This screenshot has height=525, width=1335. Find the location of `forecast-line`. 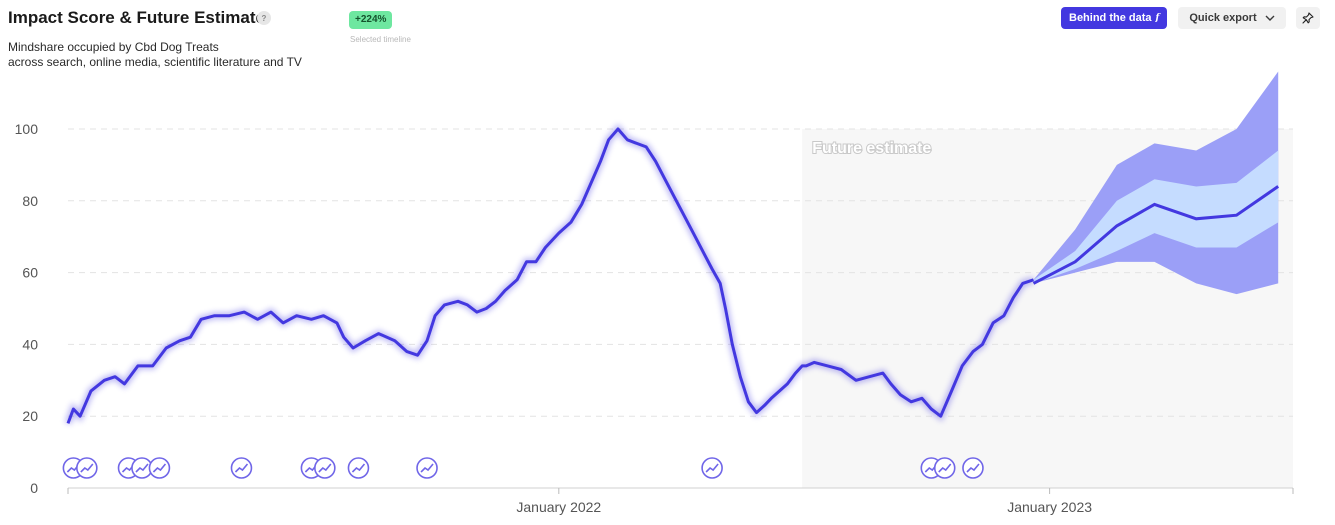

forecast-line is located at coordinates (1156, 235).